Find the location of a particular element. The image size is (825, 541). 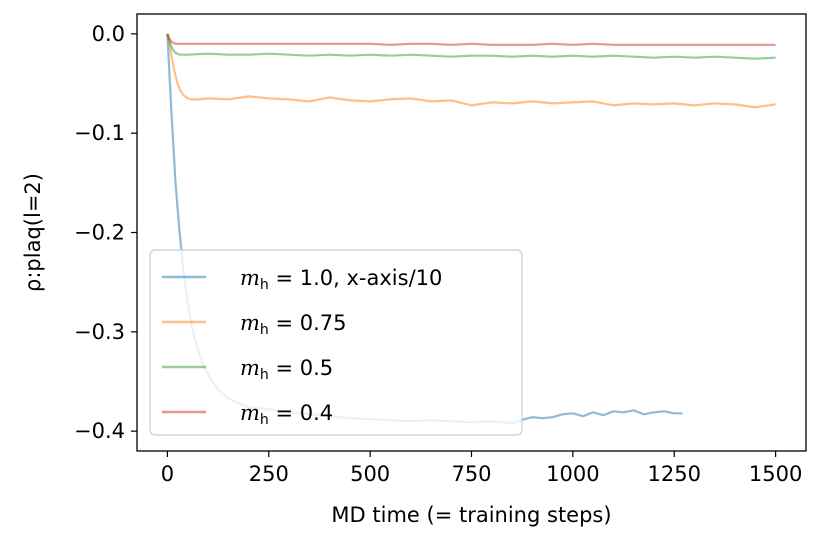

y-axis-title: ρ:plaq(l=2) is located at coordinates (33, 232).